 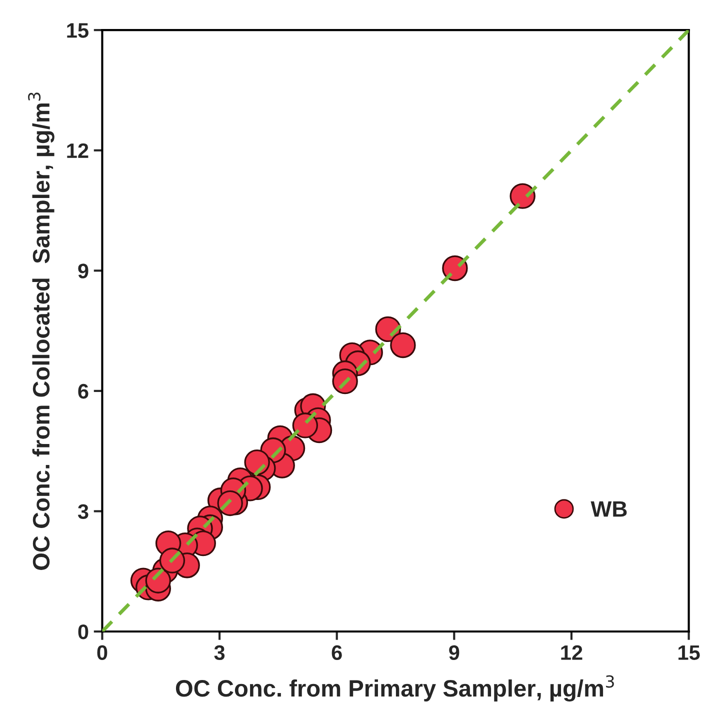 What do you see at coordinates (454, 652) in the screenshot?
I see `x-tick-label: 9` at bounding box center [454, 652].